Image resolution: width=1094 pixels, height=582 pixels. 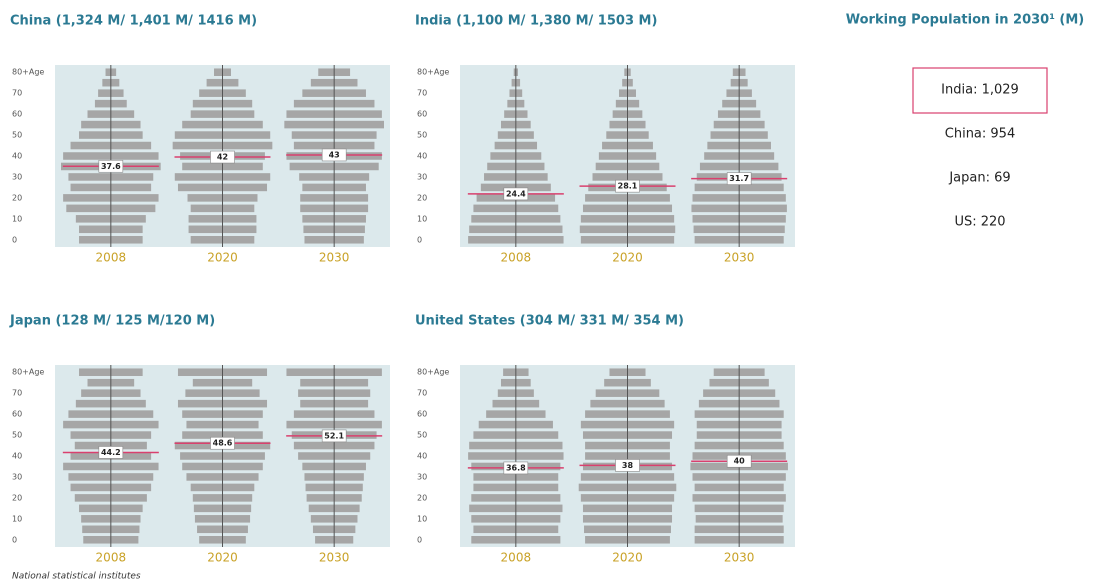 I want to click on median-label: 37.6, so click(x=111, y=166).